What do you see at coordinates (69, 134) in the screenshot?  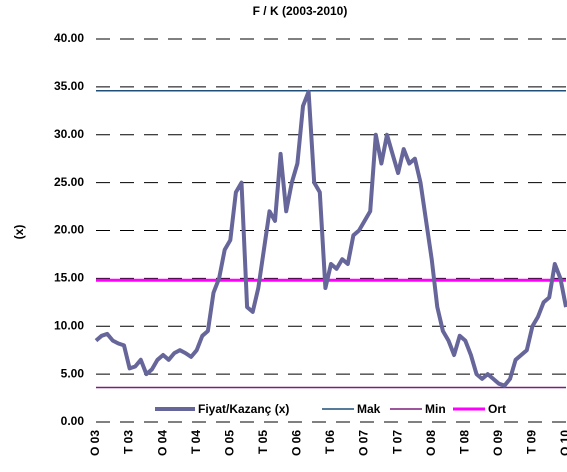 I see `y-tick-label: 30.00` at bounding box center [69, 134].